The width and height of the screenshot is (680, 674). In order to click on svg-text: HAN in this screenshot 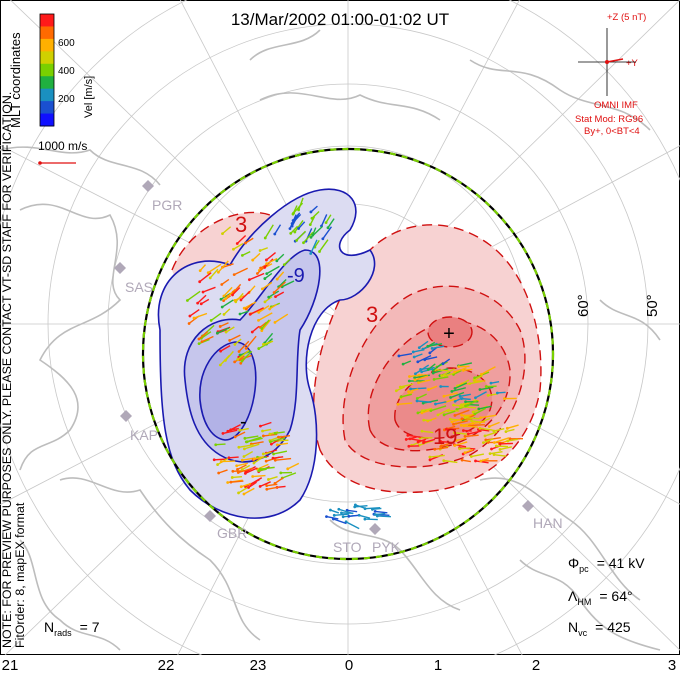, I will do `click(548, 523)`.